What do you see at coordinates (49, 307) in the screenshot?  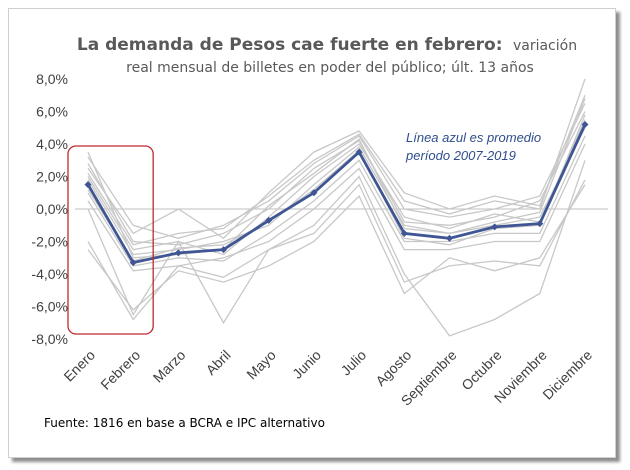 I see `y-tick-label: -6,0%` at bounding box center [49, 307].